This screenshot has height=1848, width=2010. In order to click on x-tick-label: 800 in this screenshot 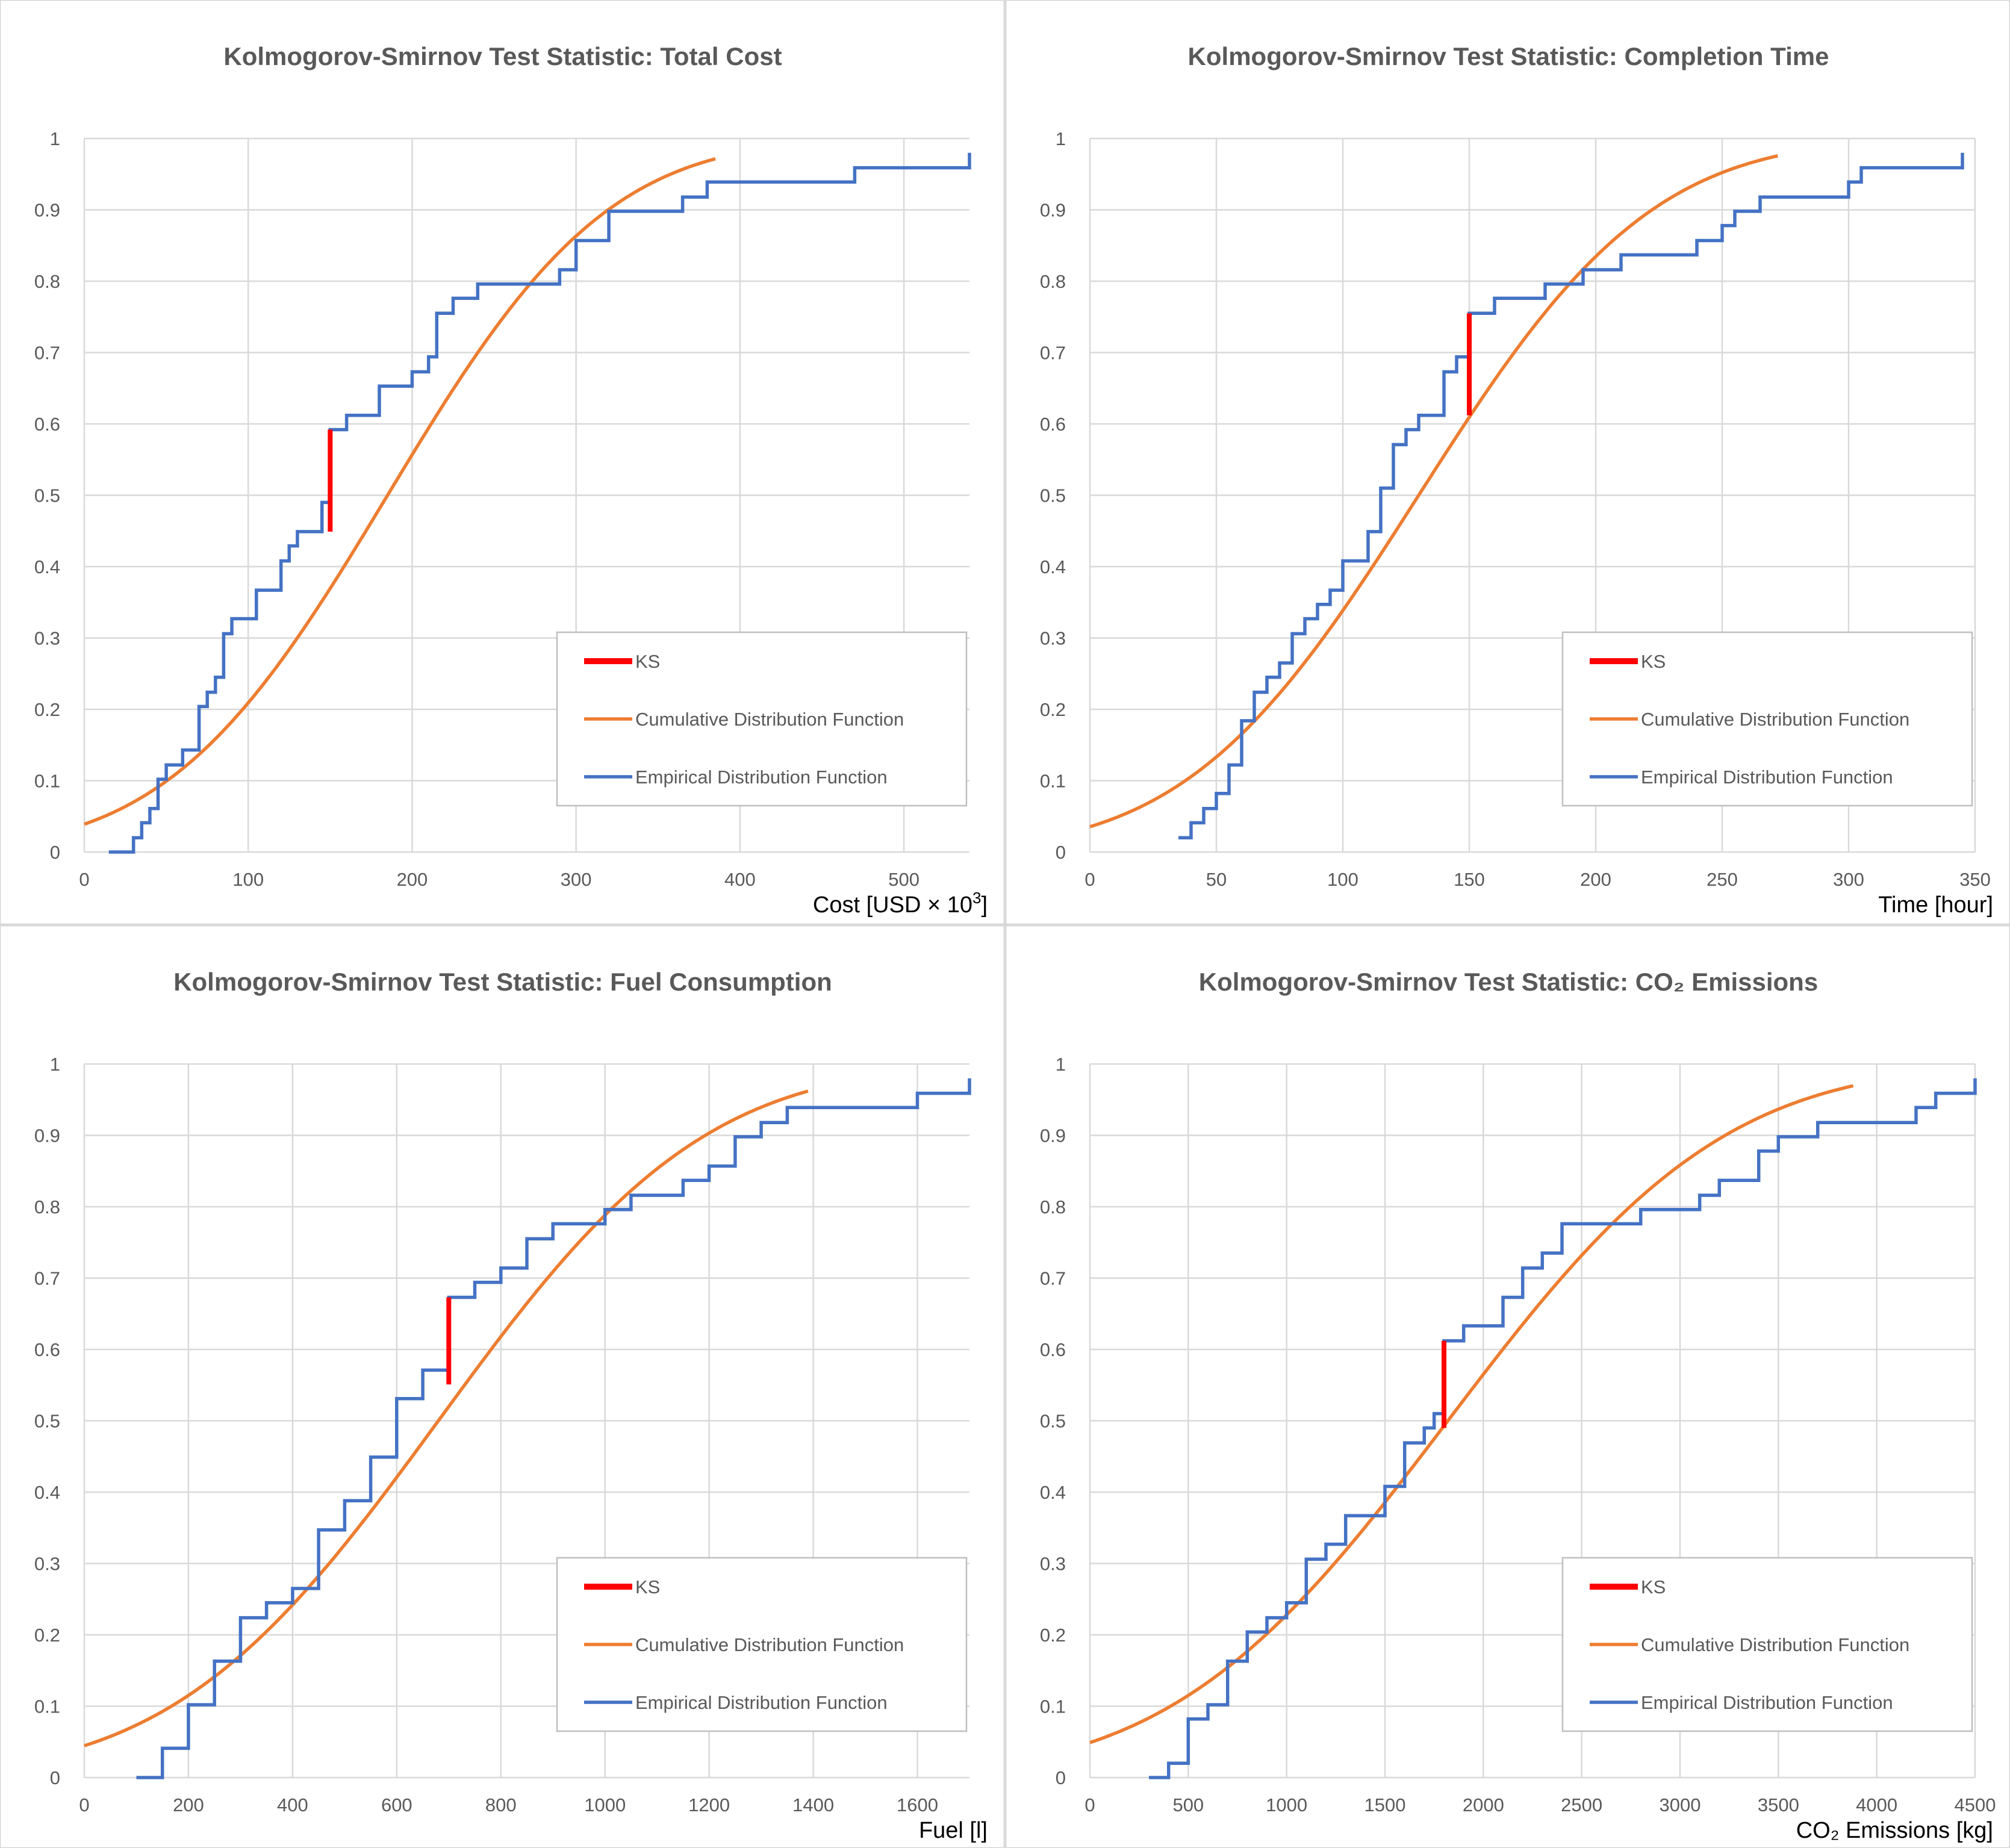, I will do `click(501, 1805)`.